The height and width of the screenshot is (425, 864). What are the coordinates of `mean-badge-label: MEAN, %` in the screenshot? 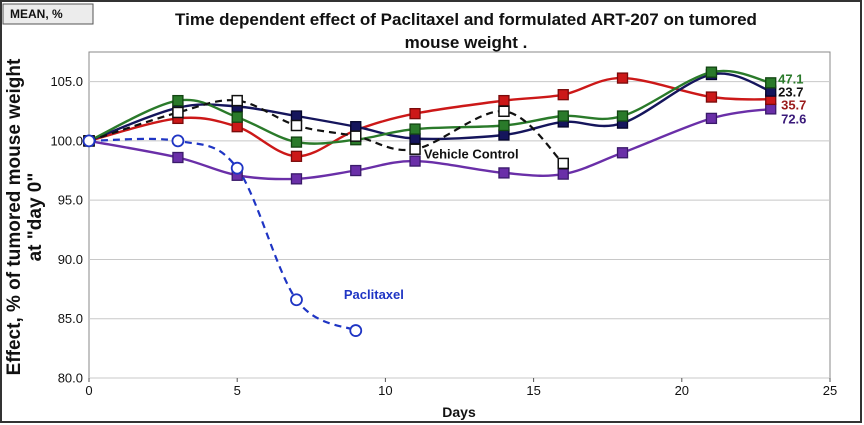 It's located at (36, 14).